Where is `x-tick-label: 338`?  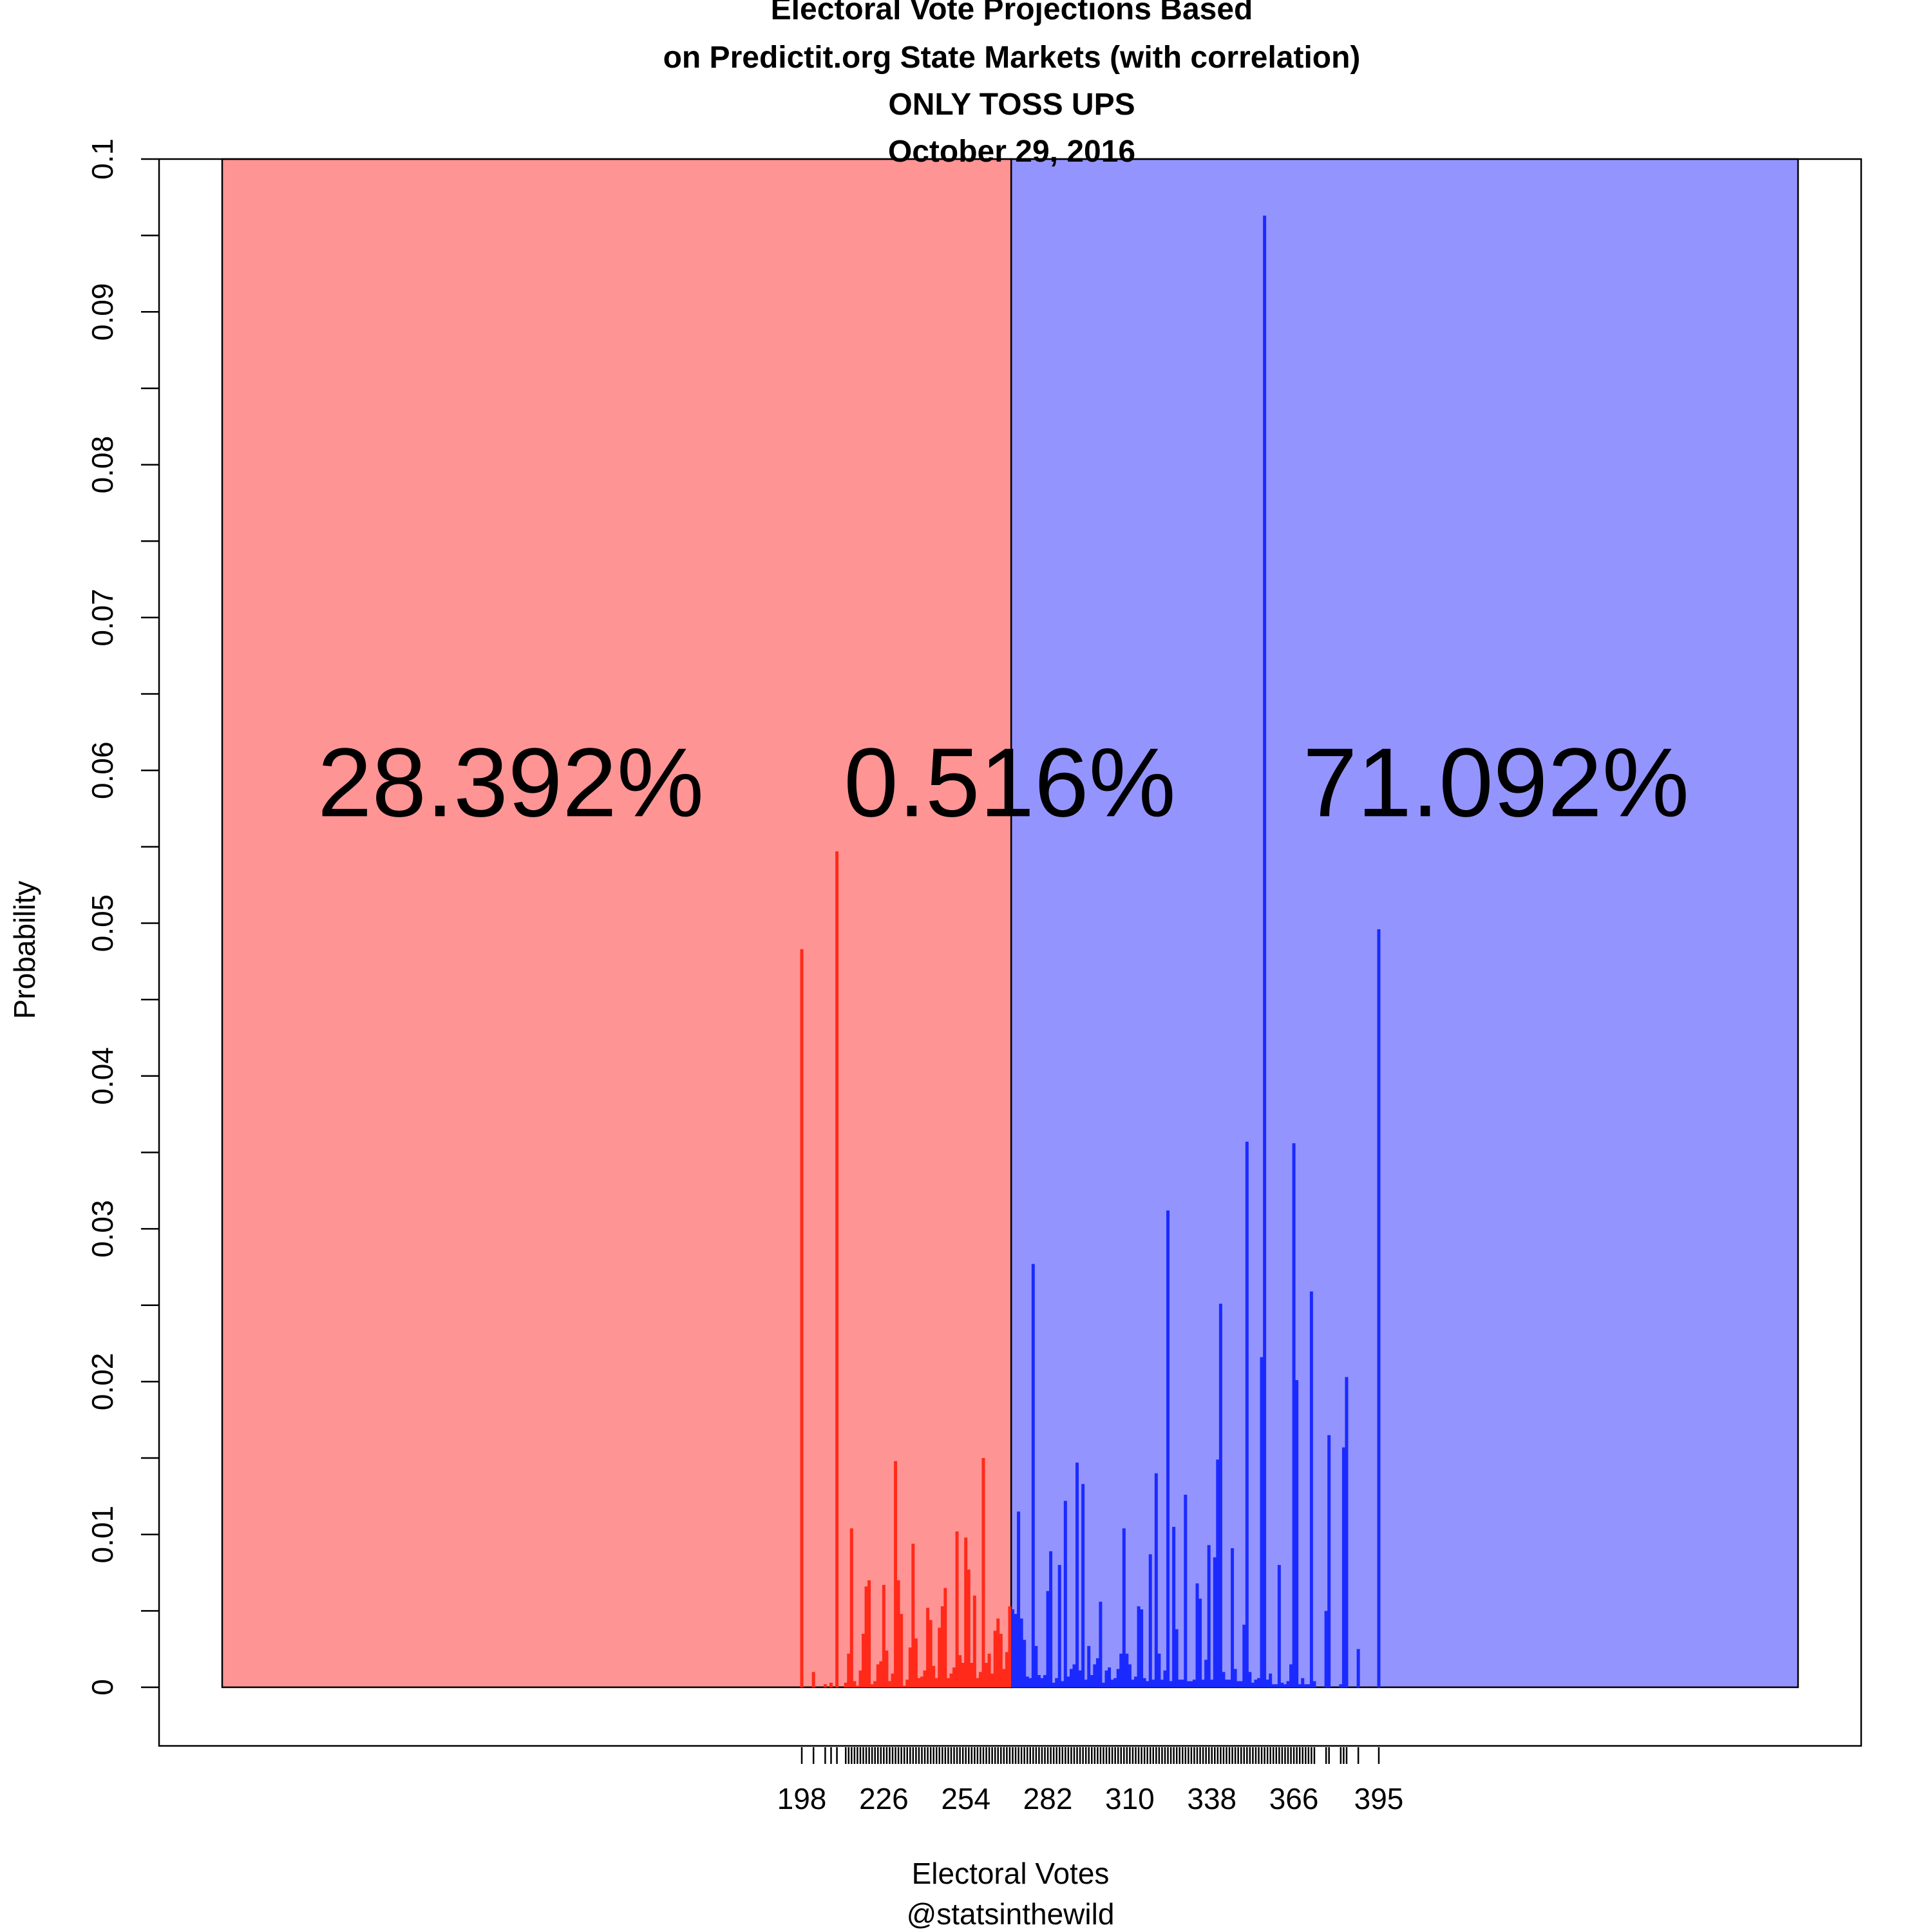
x-tick-label: 338 is located at coordinates (1211, 1799).